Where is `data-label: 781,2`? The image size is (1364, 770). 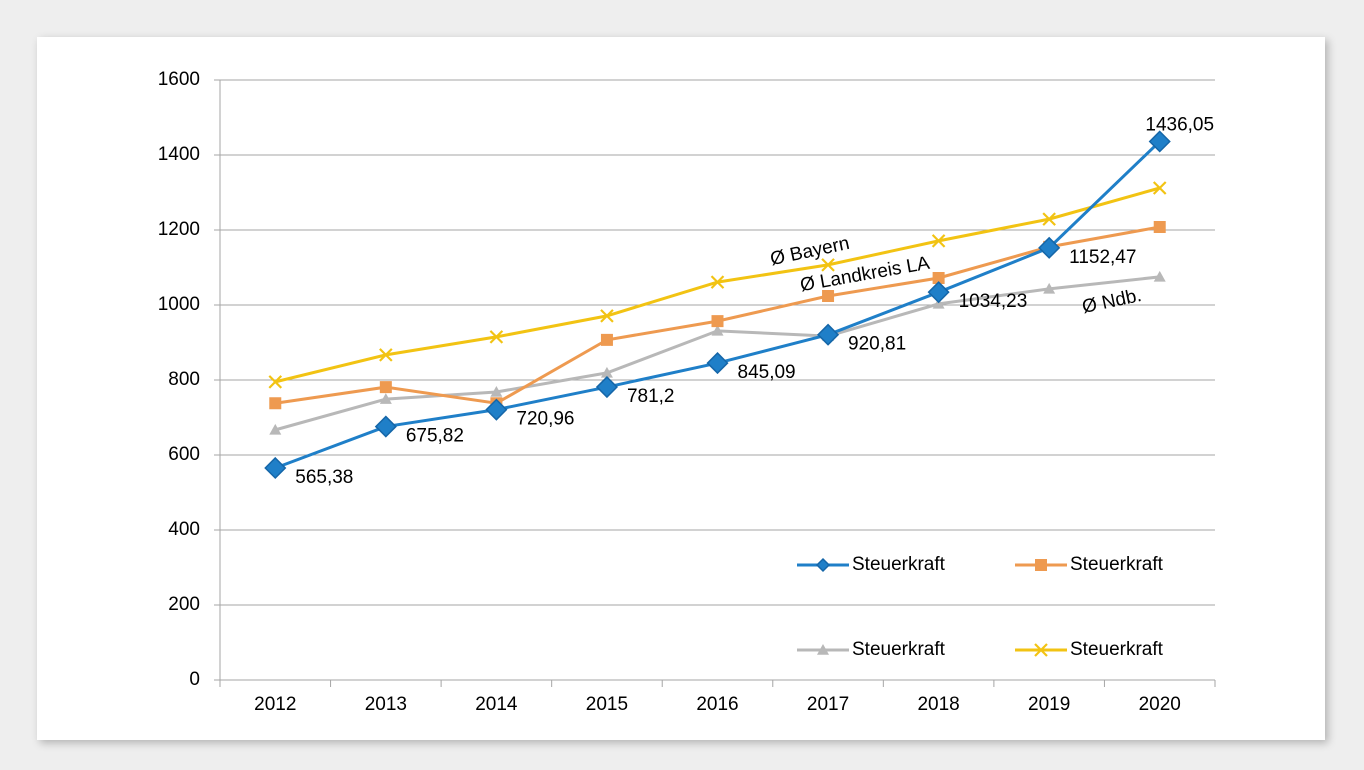 data-label: 781,2 is located at coordinates (651, 396).